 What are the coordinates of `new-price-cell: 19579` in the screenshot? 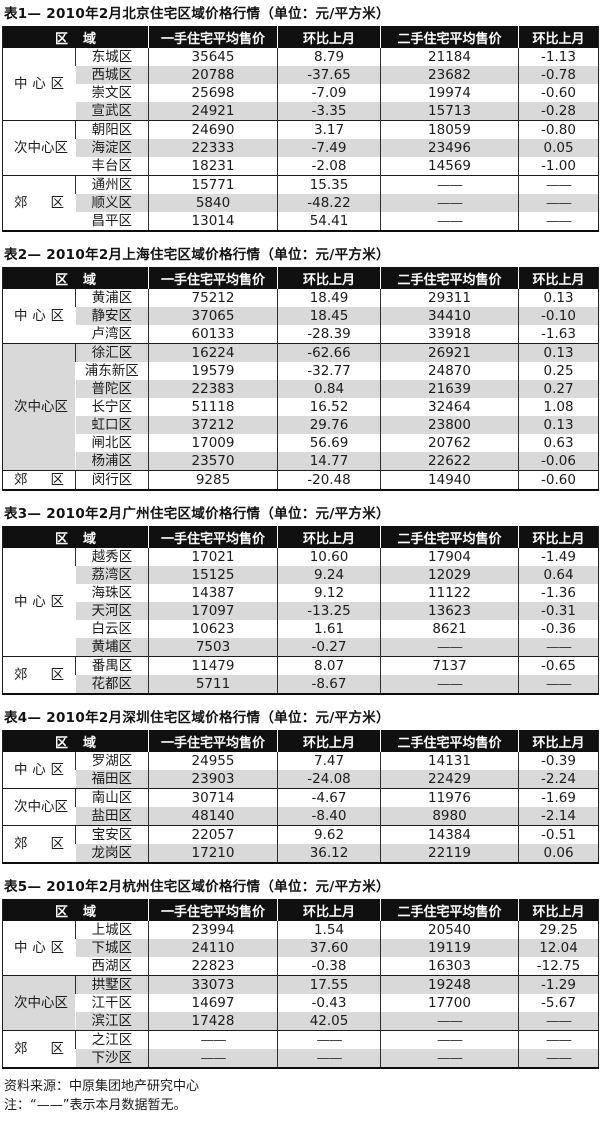 It's located at (213, 371).